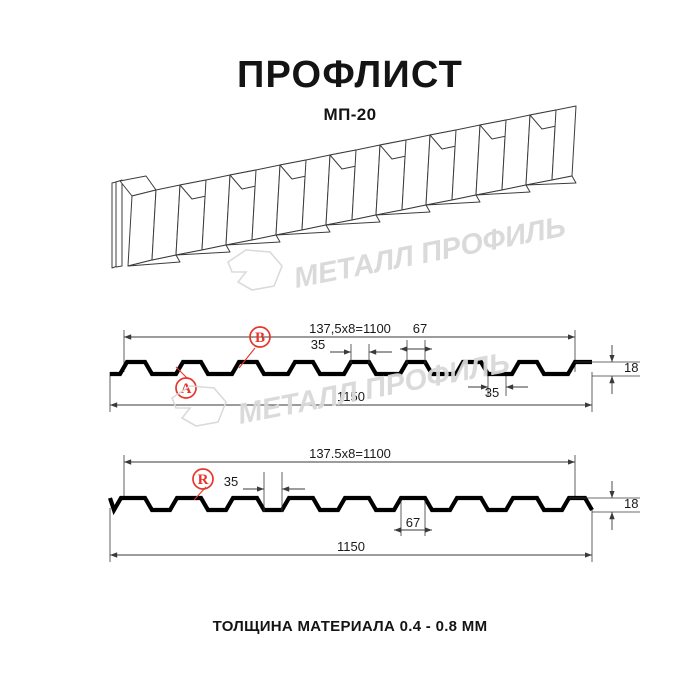  What do you see at coordinates (350, 328) in the screenshot?
I see `dim-top-section-front: 137,5x8=1100` at bounding box center [350, 328].